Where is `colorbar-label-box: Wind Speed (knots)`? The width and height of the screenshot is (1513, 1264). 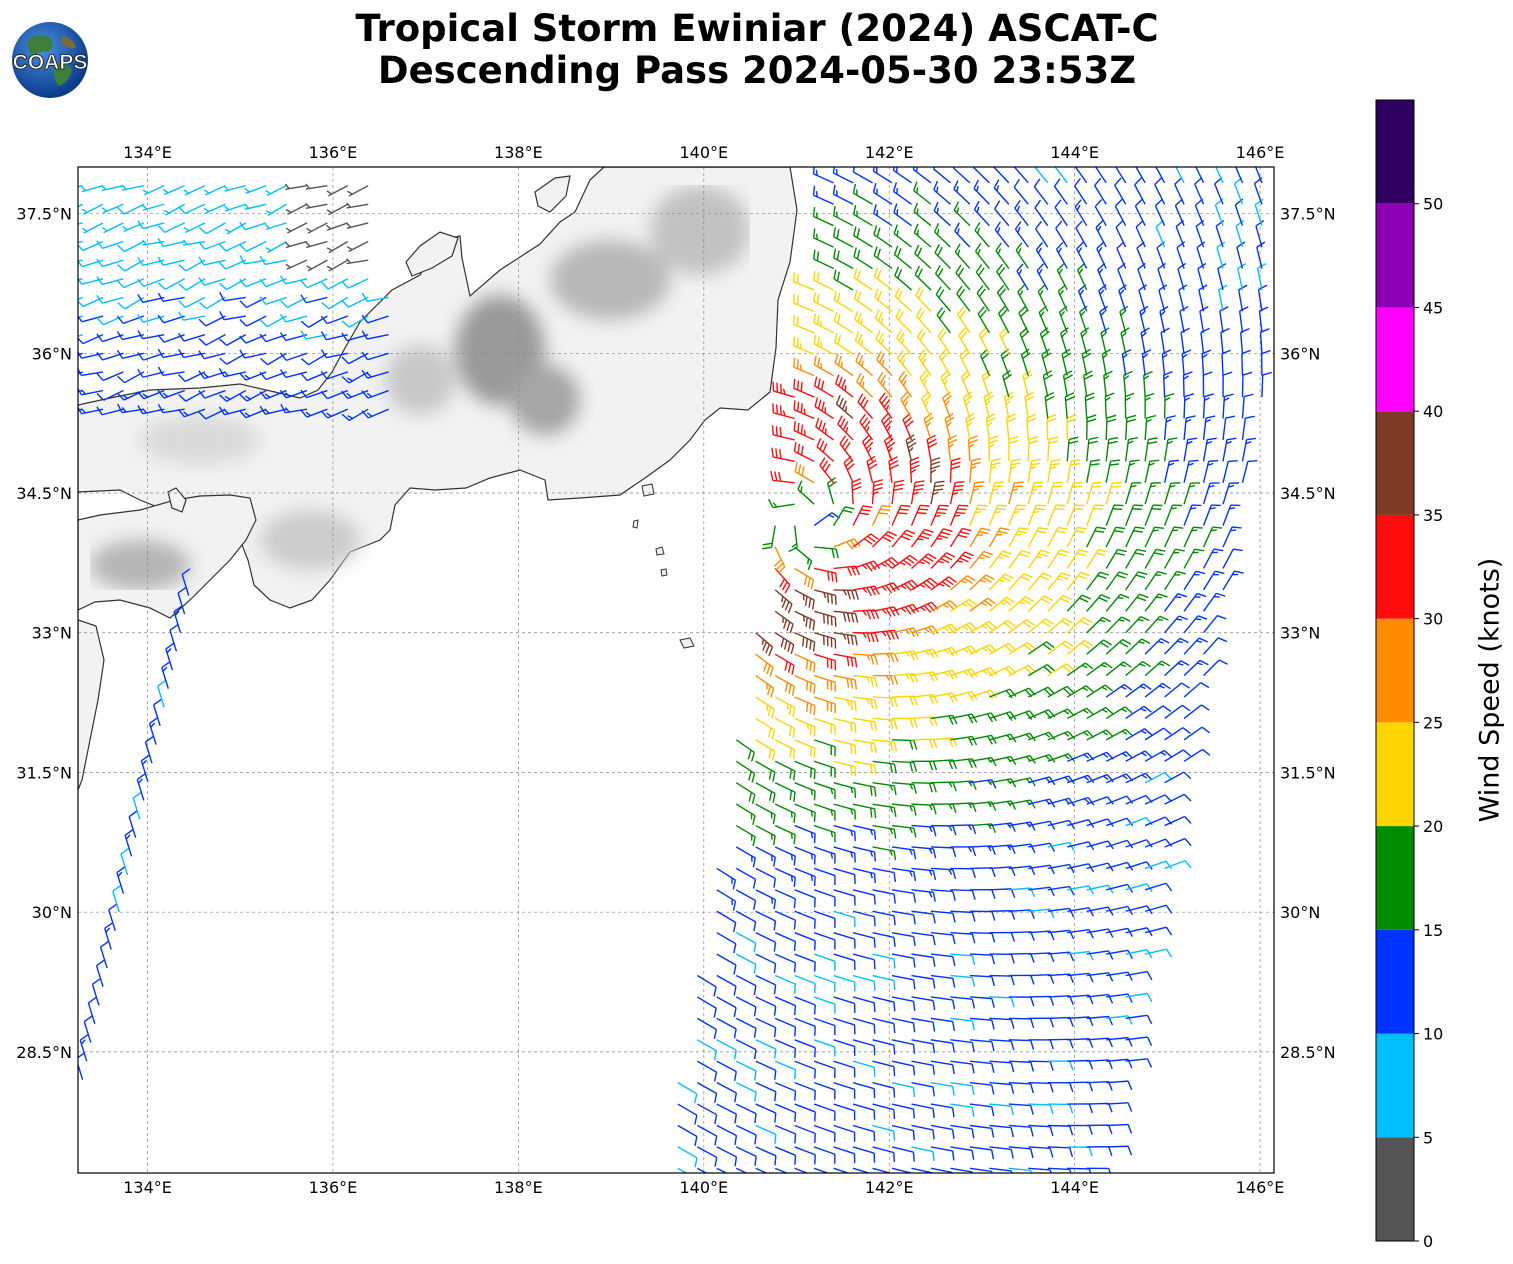 colorbar-label-box: Wind Speed (knots) is located at coordinates (1490, 690).